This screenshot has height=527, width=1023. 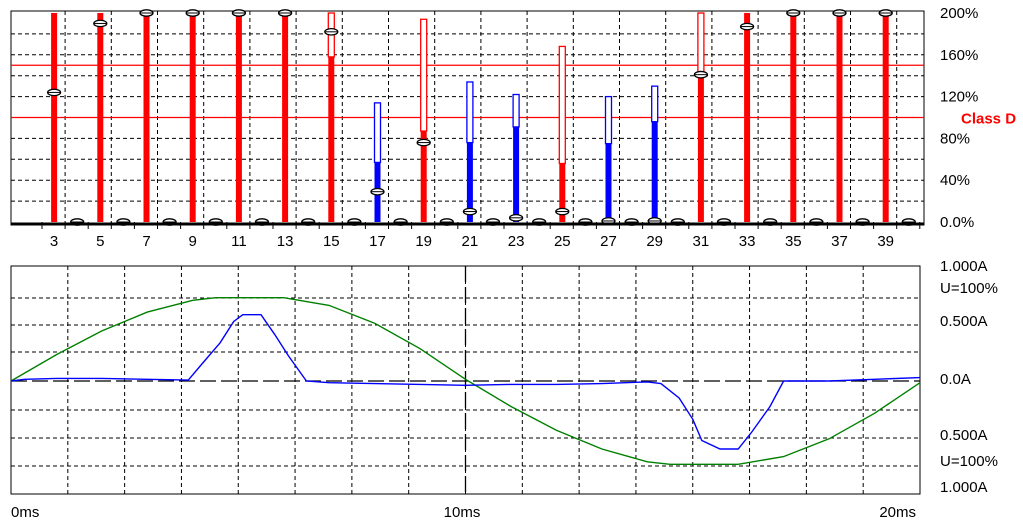 What do you see at coordinates (100, 241) in the screenshot?
I see `x-tick-label: 5` at bounding box center [100, 241].